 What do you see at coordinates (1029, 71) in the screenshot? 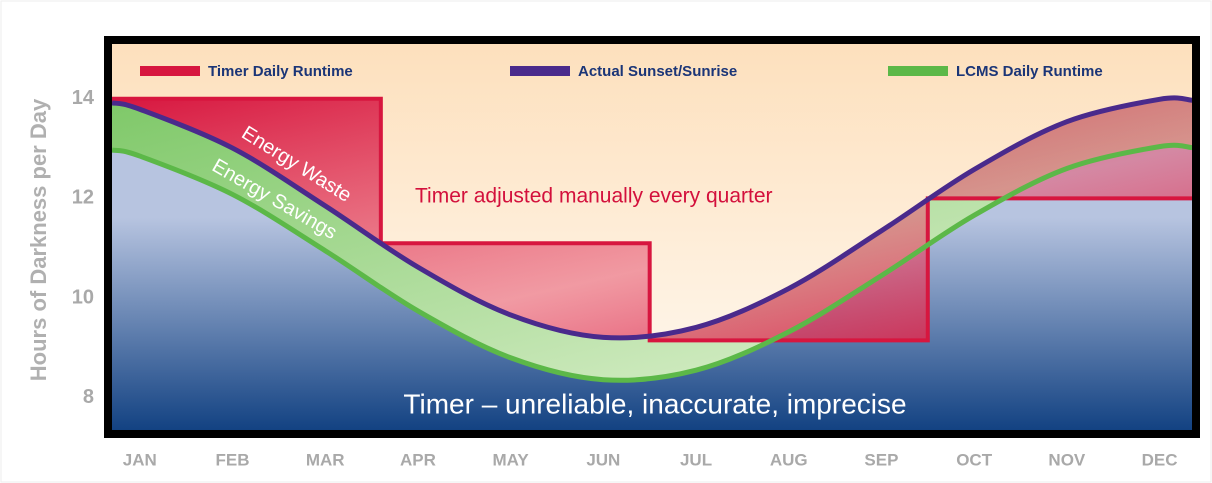
I see `legend-label: LCMS Daily Runtime` at bounding box center [1029, 71].